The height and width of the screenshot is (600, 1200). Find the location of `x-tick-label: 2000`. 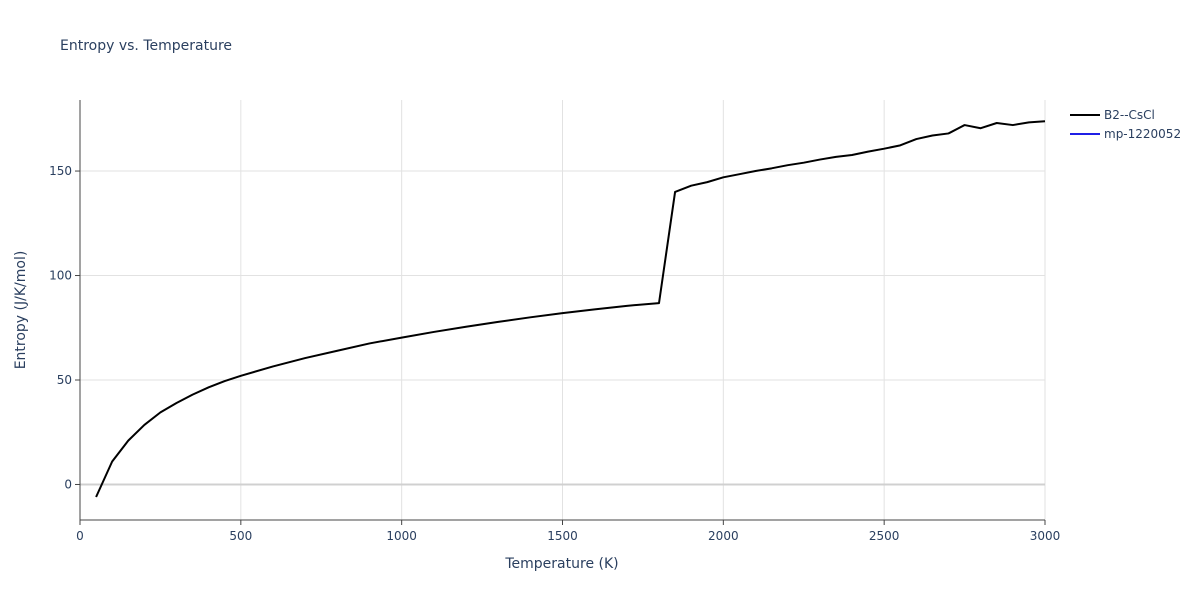

x-tick-label: 2000 is located at coordinates (723, 536).